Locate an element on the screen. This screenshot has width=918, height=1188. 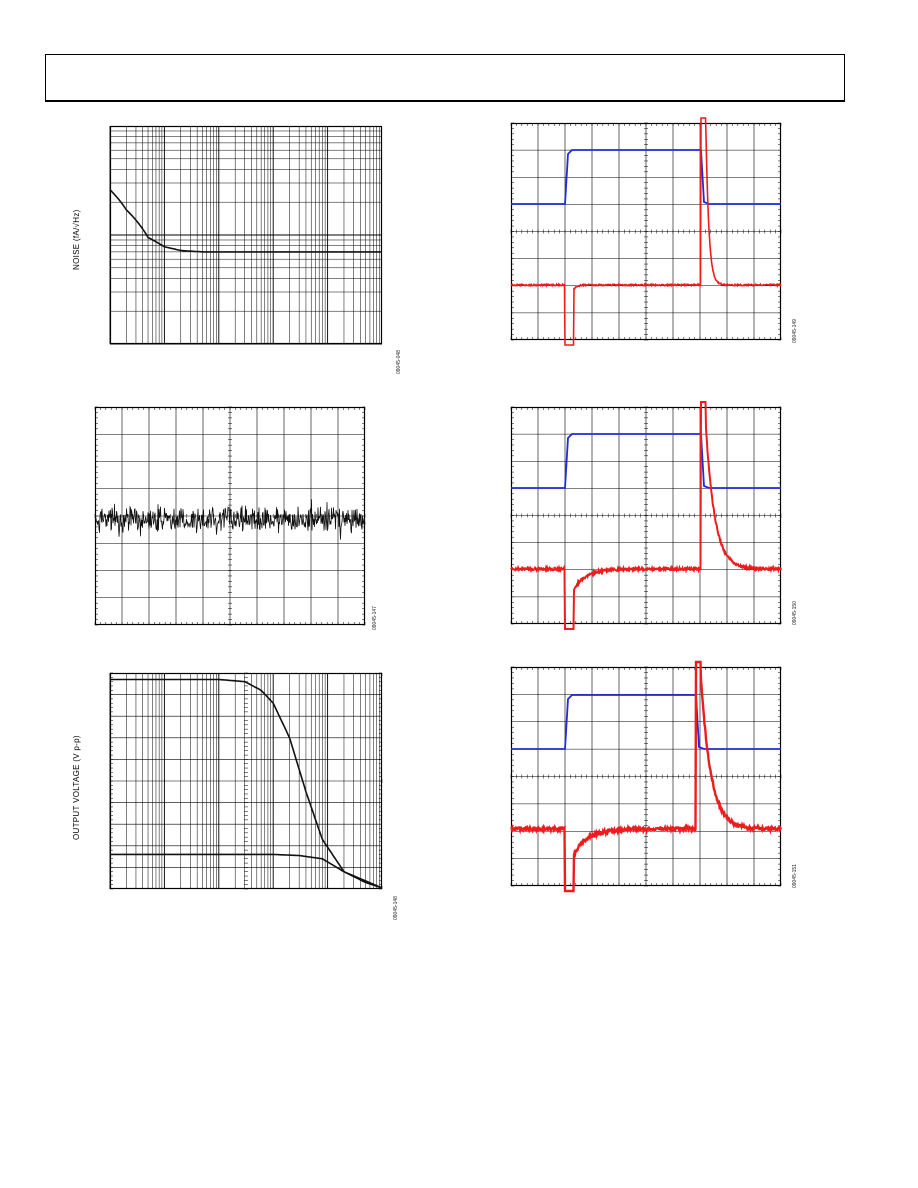
page-header-box is located at coordinates (445, 78).